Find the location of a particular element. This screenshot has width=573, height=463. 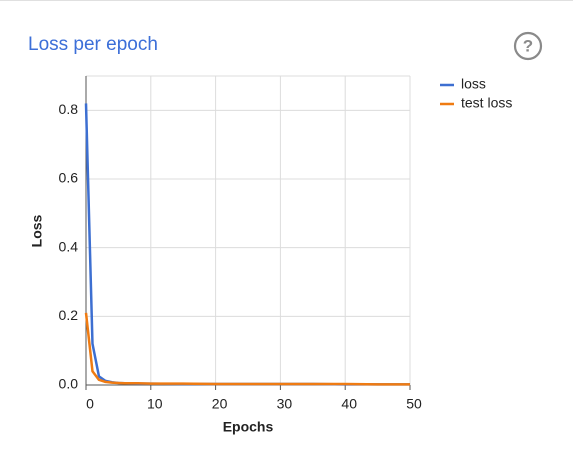

x-tick-label: 10 is located at coordinates (155, 404).